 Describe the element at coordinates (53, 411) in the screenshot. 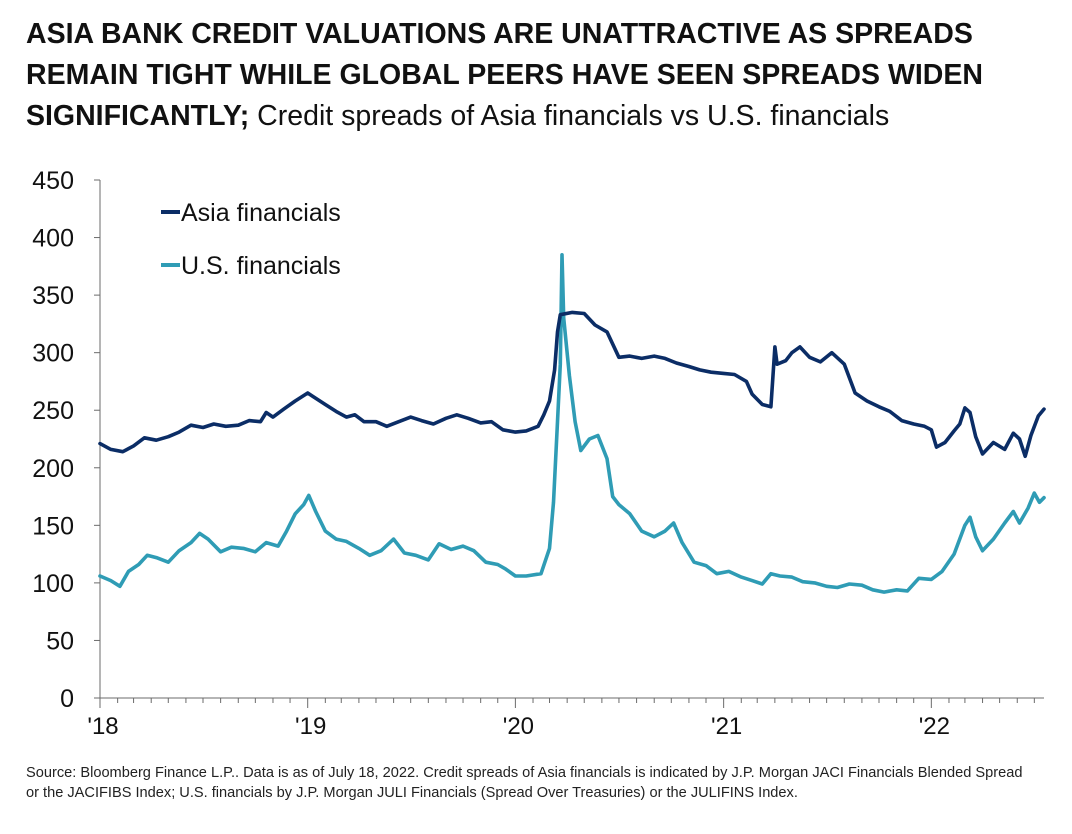

I see `y-tick-label: 250` at that location.